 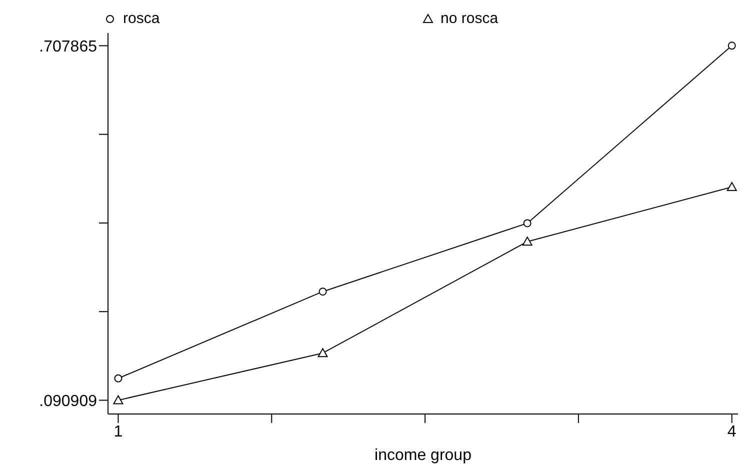 I want to click on x-tick-label: 4, so click(x=731, y=431).